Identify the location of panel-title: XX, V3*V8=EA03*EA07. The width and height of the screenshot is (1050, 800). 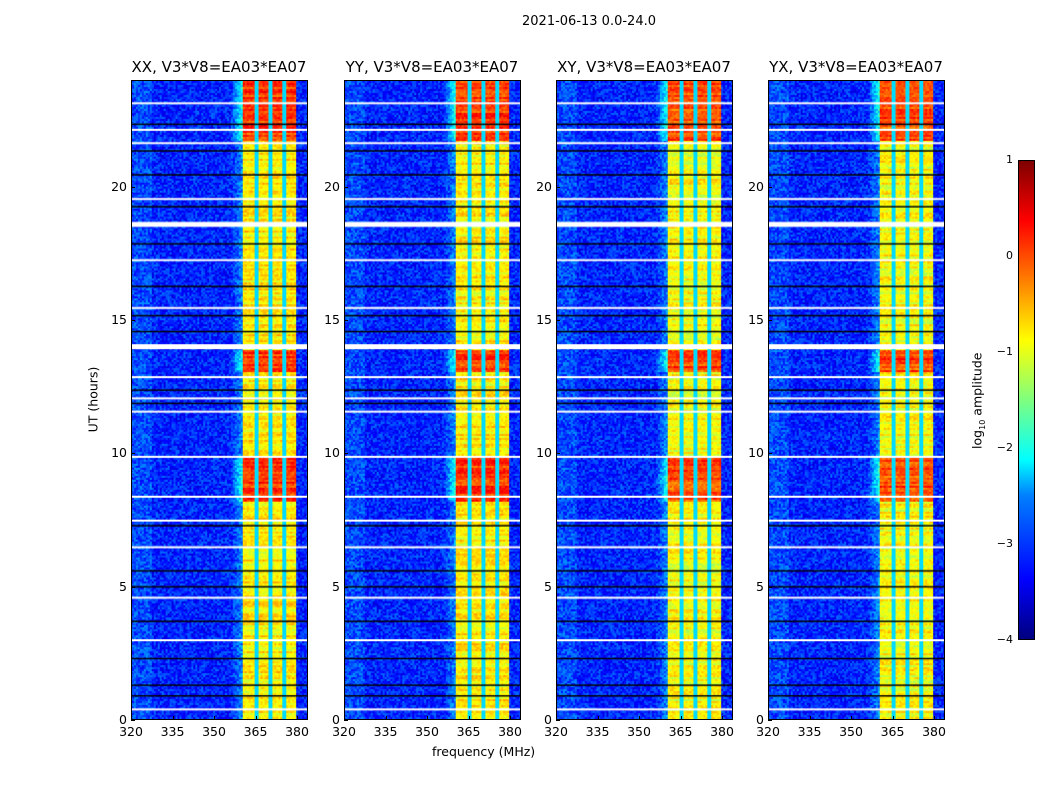
(219, 67).